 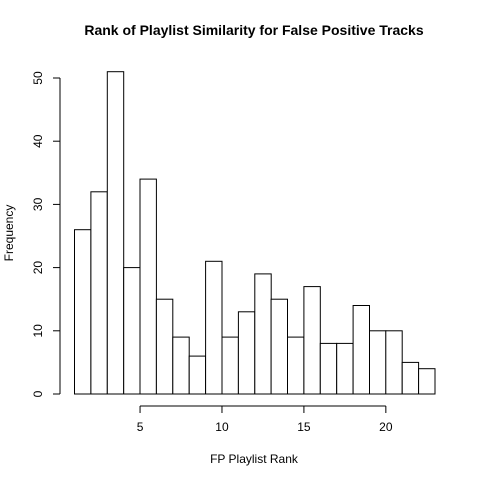 I want to click on x-tick-label: 20, so click(x=386, y=427).